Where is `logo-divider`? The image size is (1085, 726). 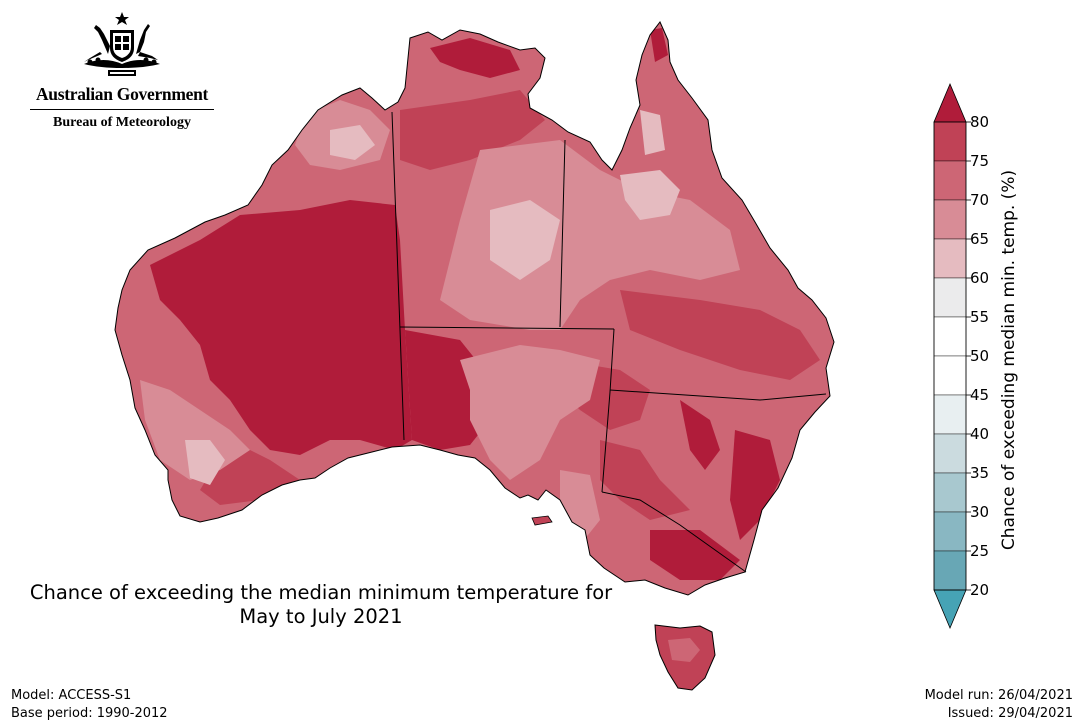
logo-divider is located at coordinates (122, 109).